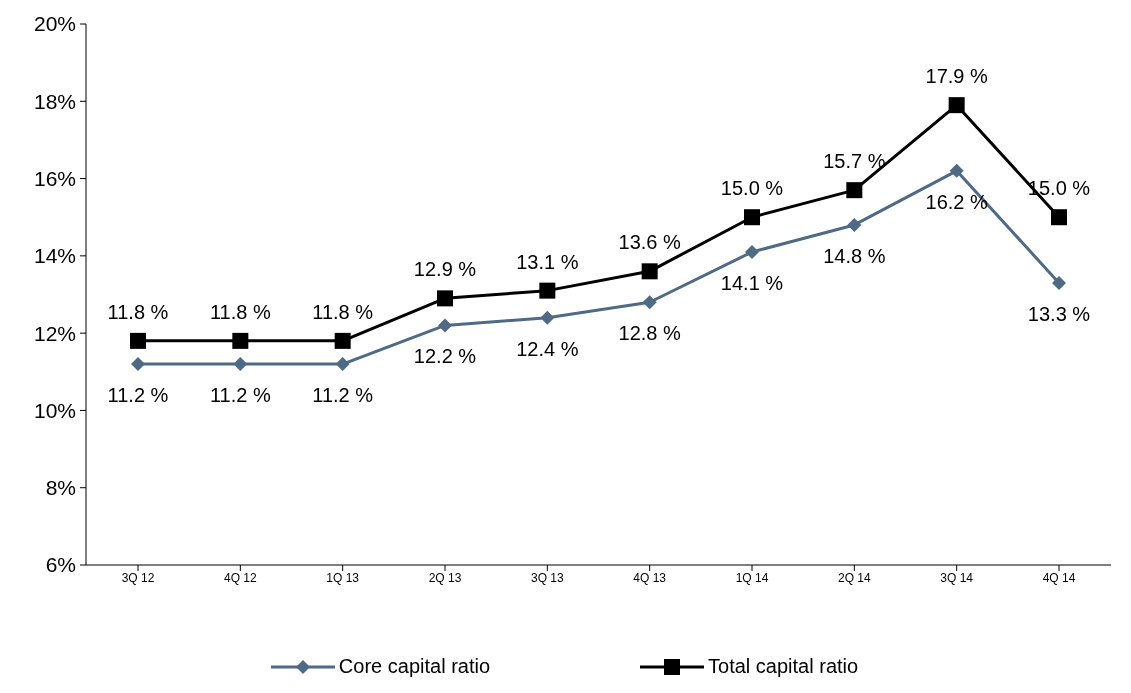  What do you see at coordinates (957, 201) in the screenshot?
I see `data-label: 16.2 %` at bounding box center [957, 201].